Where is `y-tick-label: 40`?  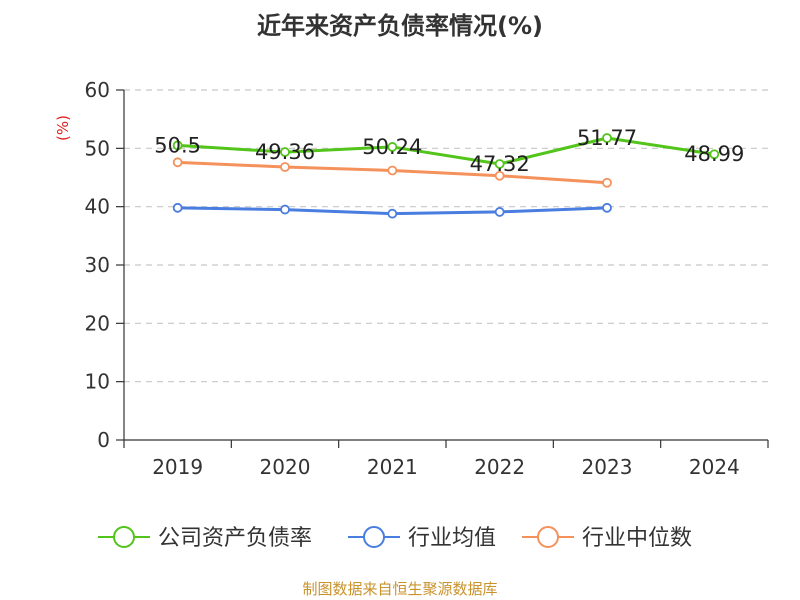 y-tick-label: 40 is located at coordinates (97, 207).